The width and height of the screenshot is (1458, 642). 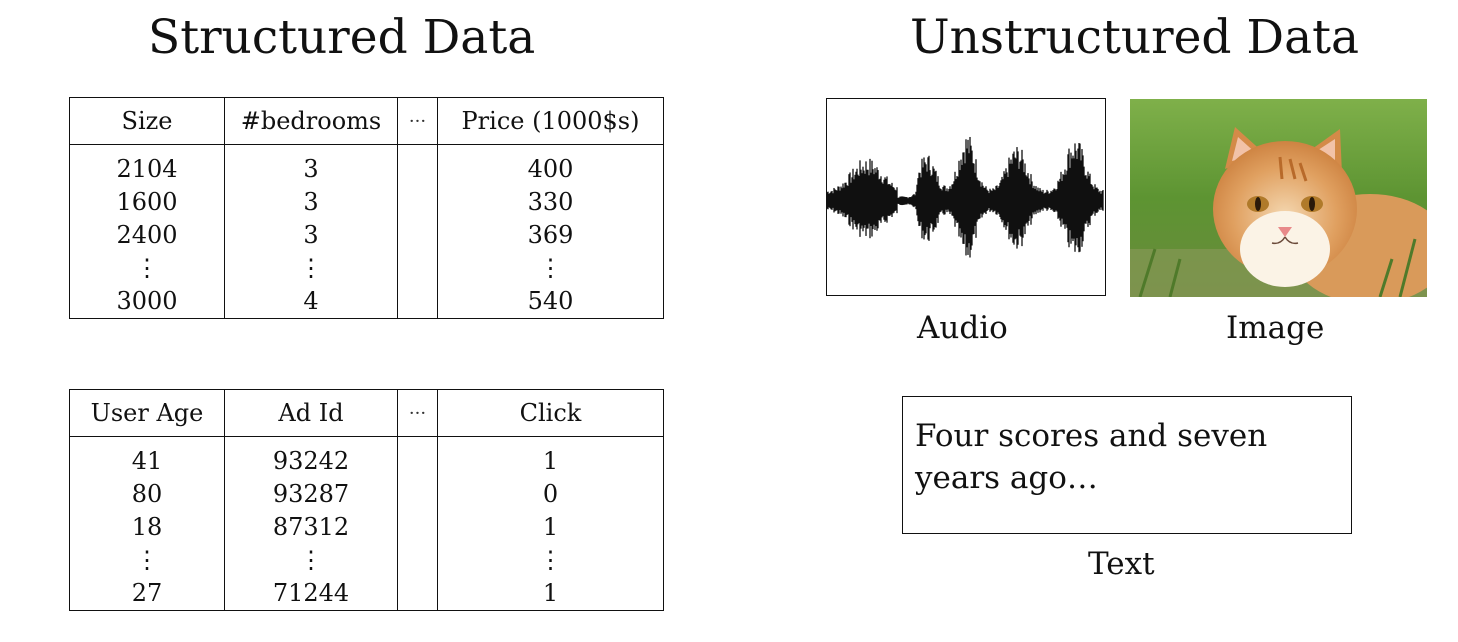 What do you see at coordinates (551, 121) in the screenshot?
I see `column-header-price: Price (1000$s)` at bounding box center [551, 121].